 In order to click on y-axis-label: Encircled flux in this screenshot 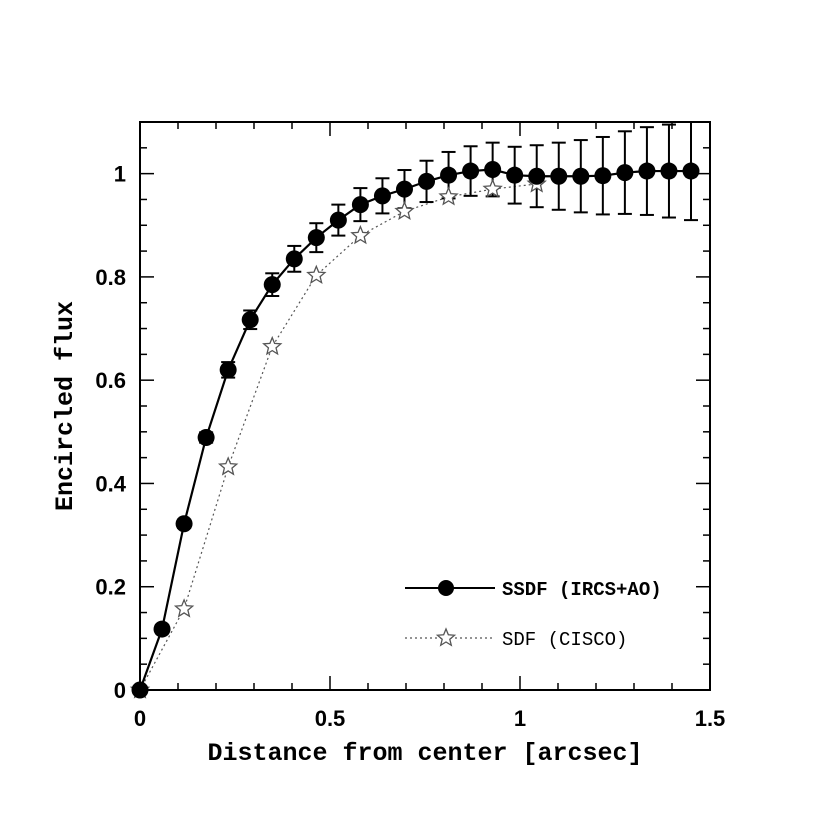, I will do `click(65, 406)`.